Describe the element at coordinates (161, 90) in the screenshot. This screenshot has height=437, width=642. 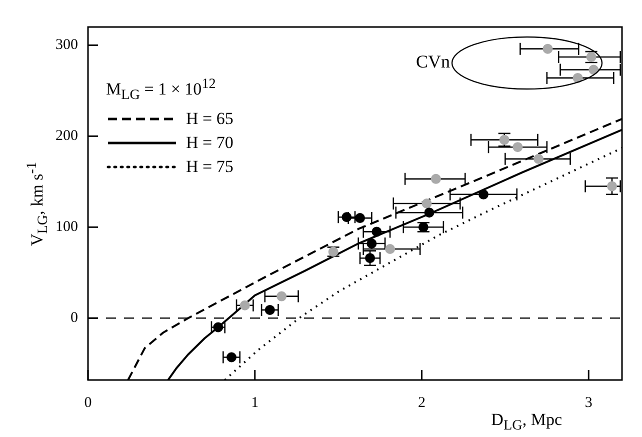
I see `legend-title: M$_{LG}$ = 1 × 10$^{12}$` at that location.